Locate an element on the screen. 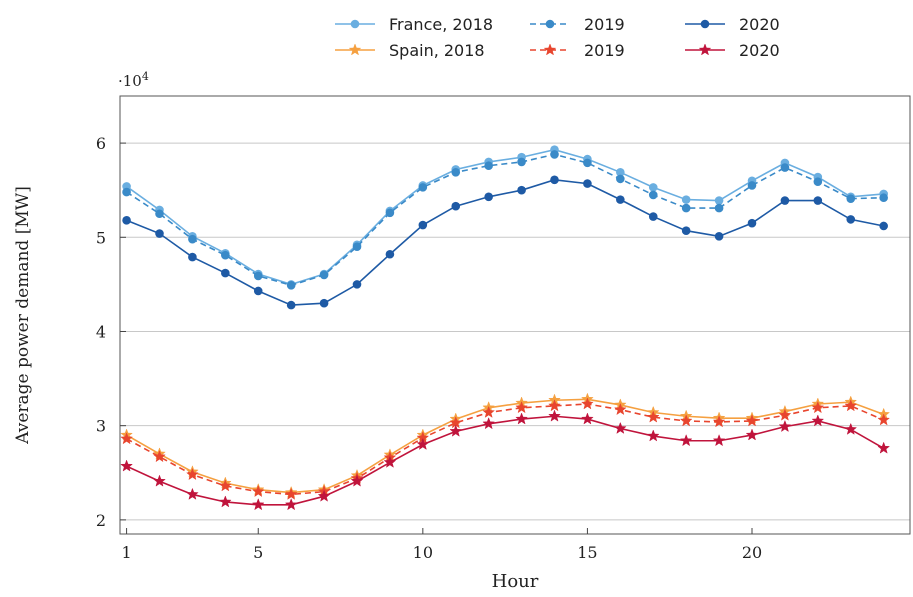 The image size is (913, 597). x-tick-label: 20 is located at coordinates (752, 552).